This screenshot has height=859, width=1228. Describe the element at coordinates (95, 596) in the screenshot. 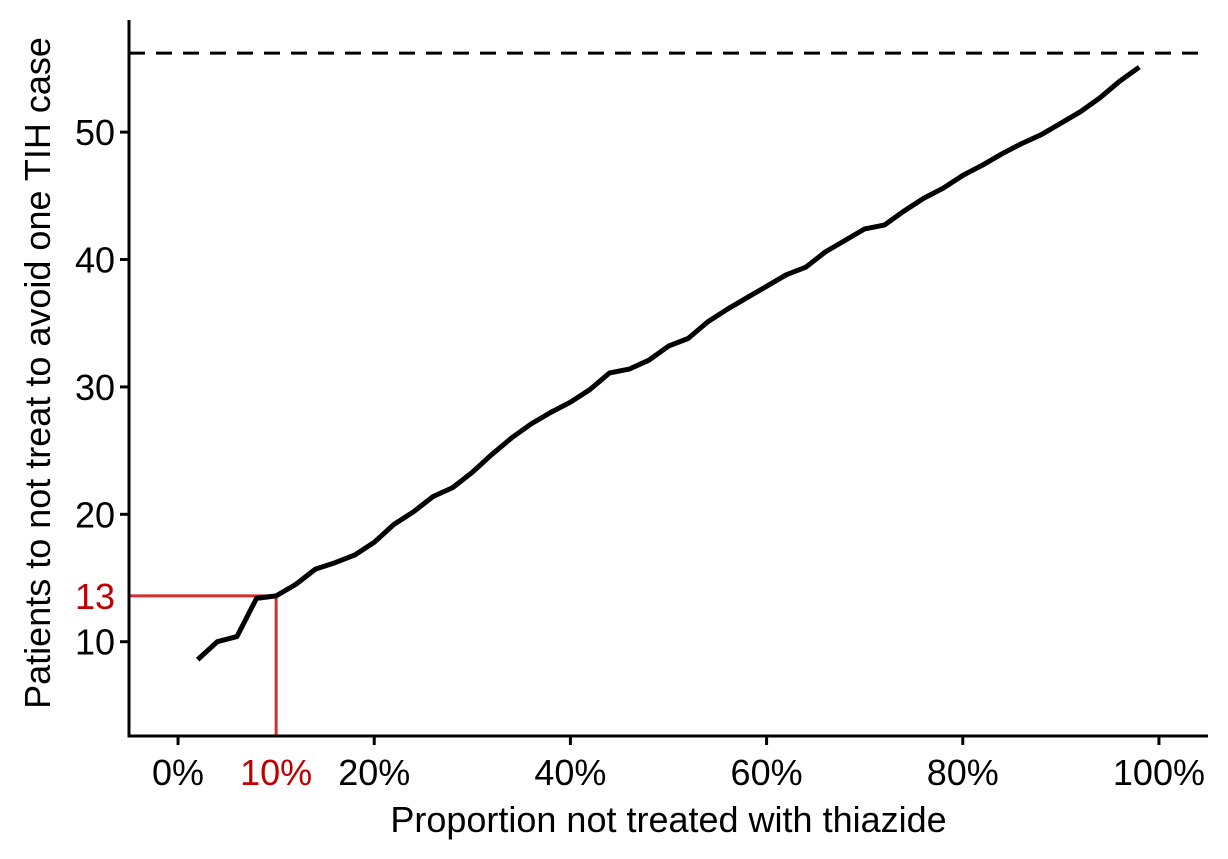

I see `annotation-y-label: 13` at that location.